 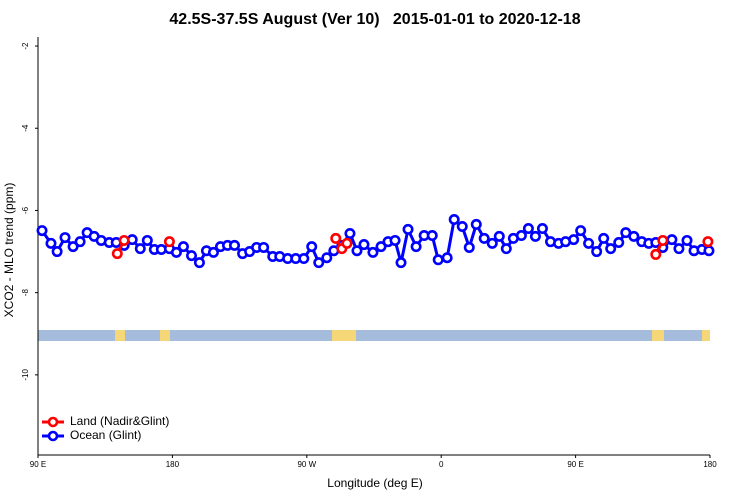 I want to click on y-tick-label: -10, so click(x=25, y=375).